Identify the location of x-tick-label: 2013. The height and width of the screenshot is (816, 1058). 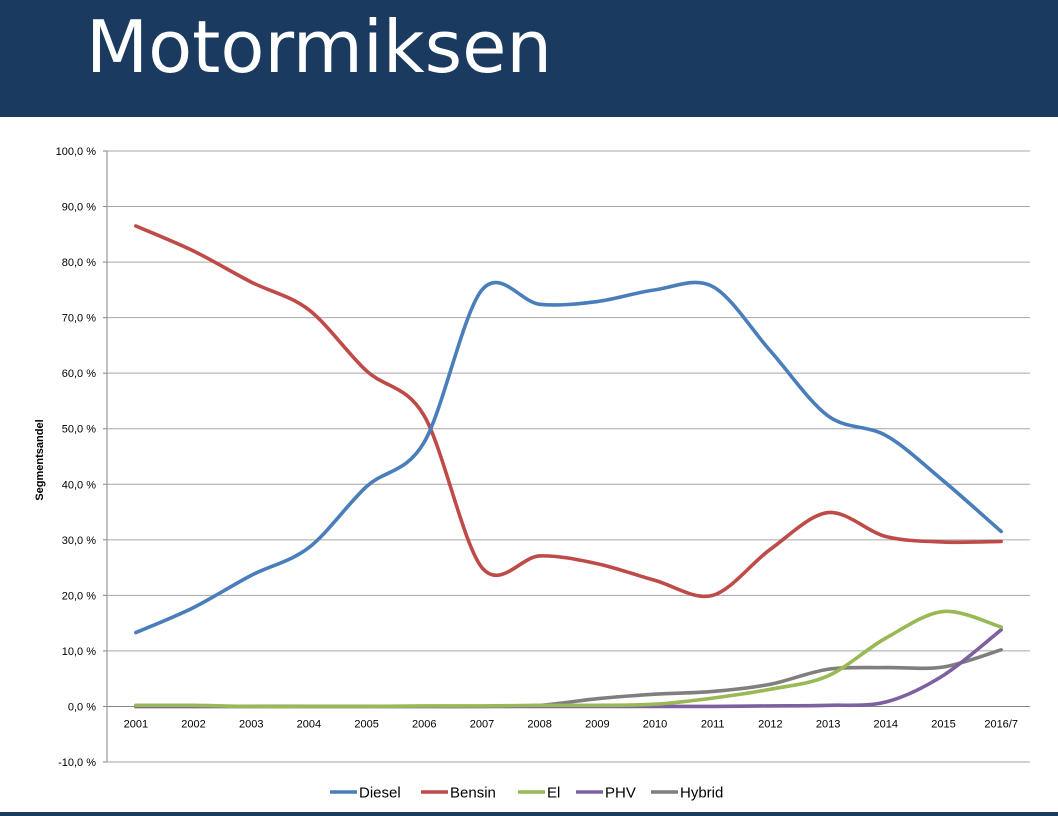
(828, 724).